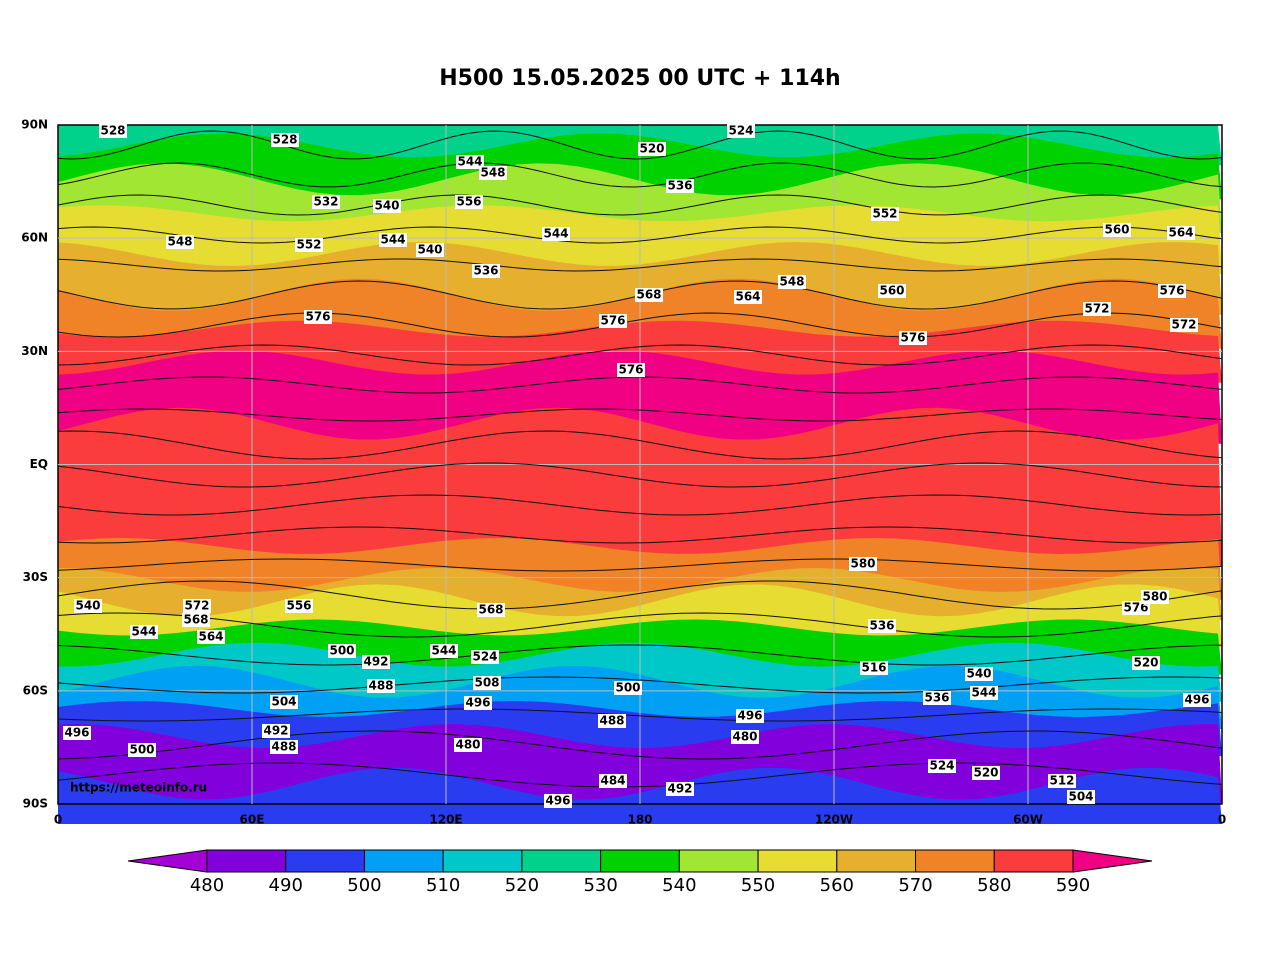  Describe the element at coordinates (286, 885) in the screenshot. I see `colorbar-label: 490` at that location.